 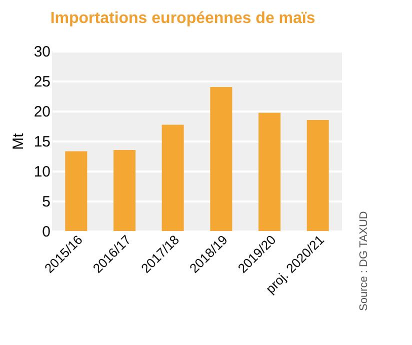 What do you see at coordinates (42, 172) in the screenshot?
I see `y-tick-label: 10` at bounding box center [42, 172].